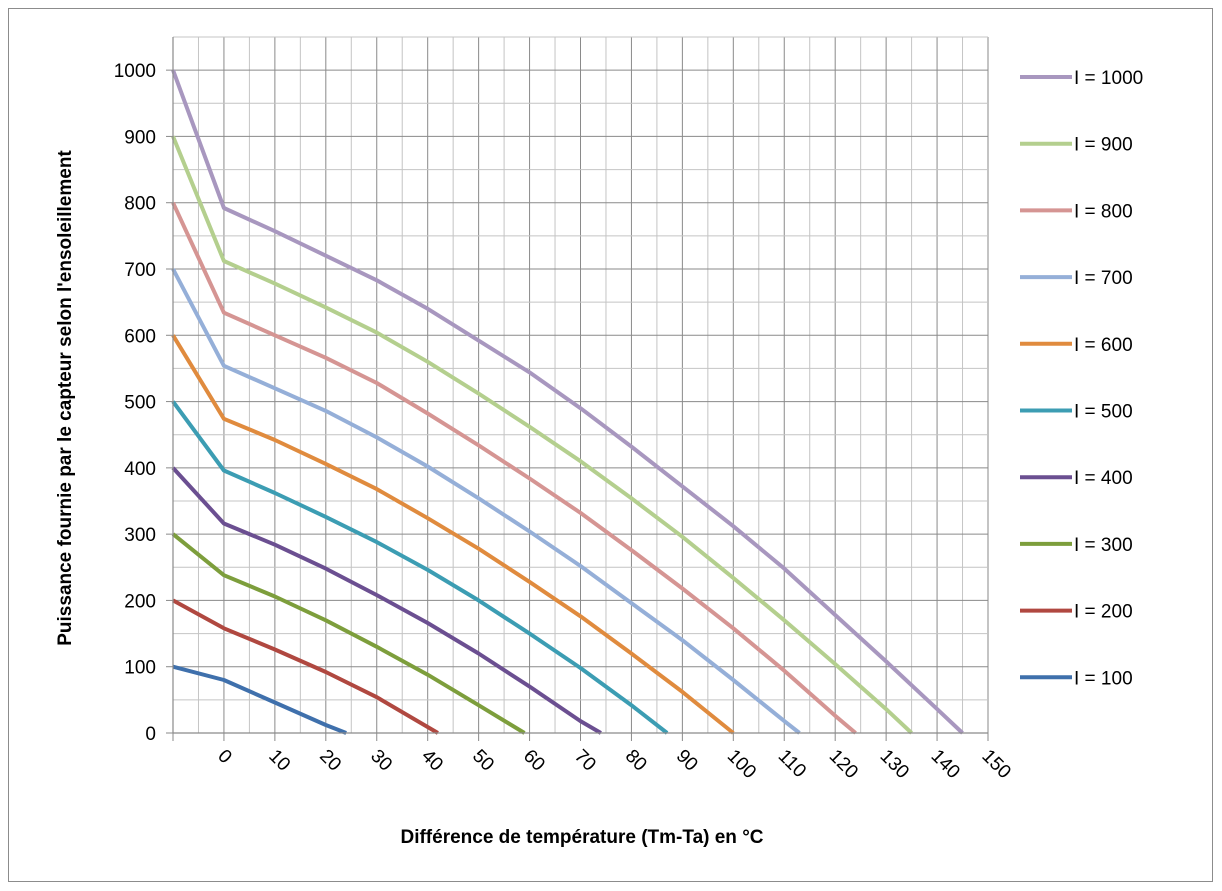 Image resolution: width=1222 pixels, height=891 pixels. What do you see at coordinates (534, 761) in the screenshot?
I see `x-tick-label: 60` at bounding box center [534, 761].